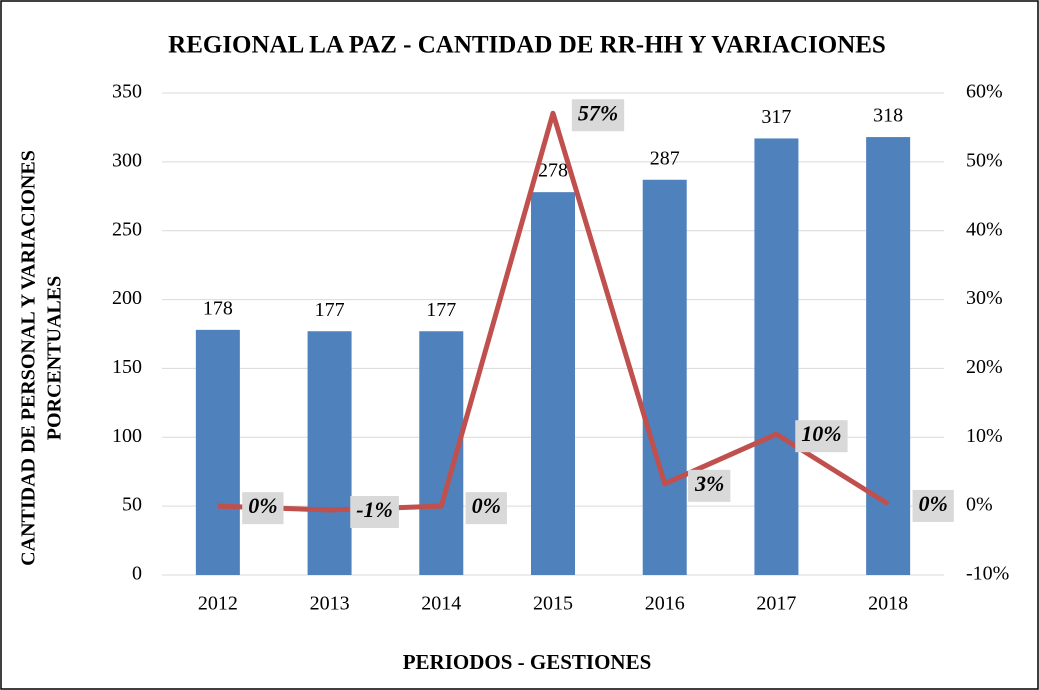  I want to click on data-label: 178, so click(218, 308).